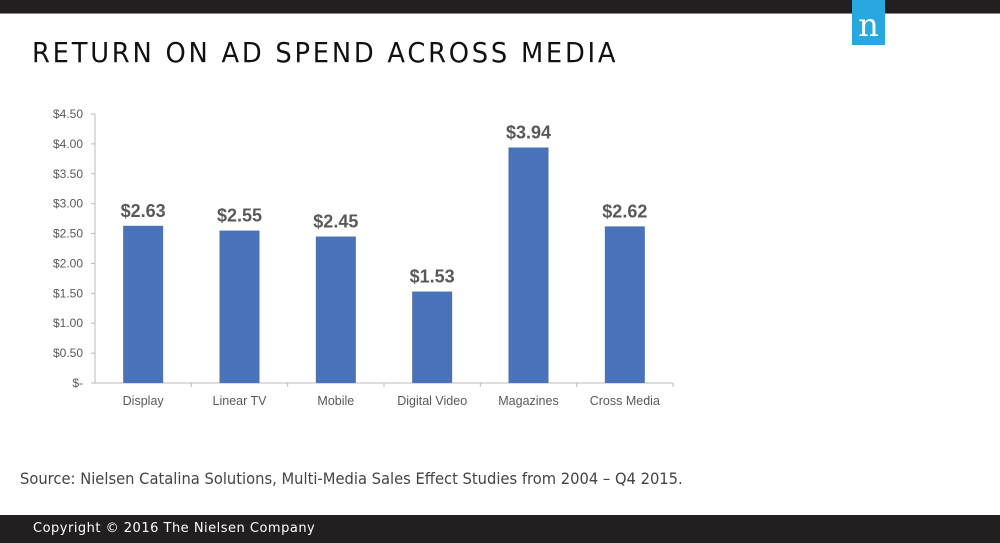 The image size is (1000, 543). Describe the element at coordinates (144, 401) in the screenshot. I see `x-tick-label: Display` at that location.